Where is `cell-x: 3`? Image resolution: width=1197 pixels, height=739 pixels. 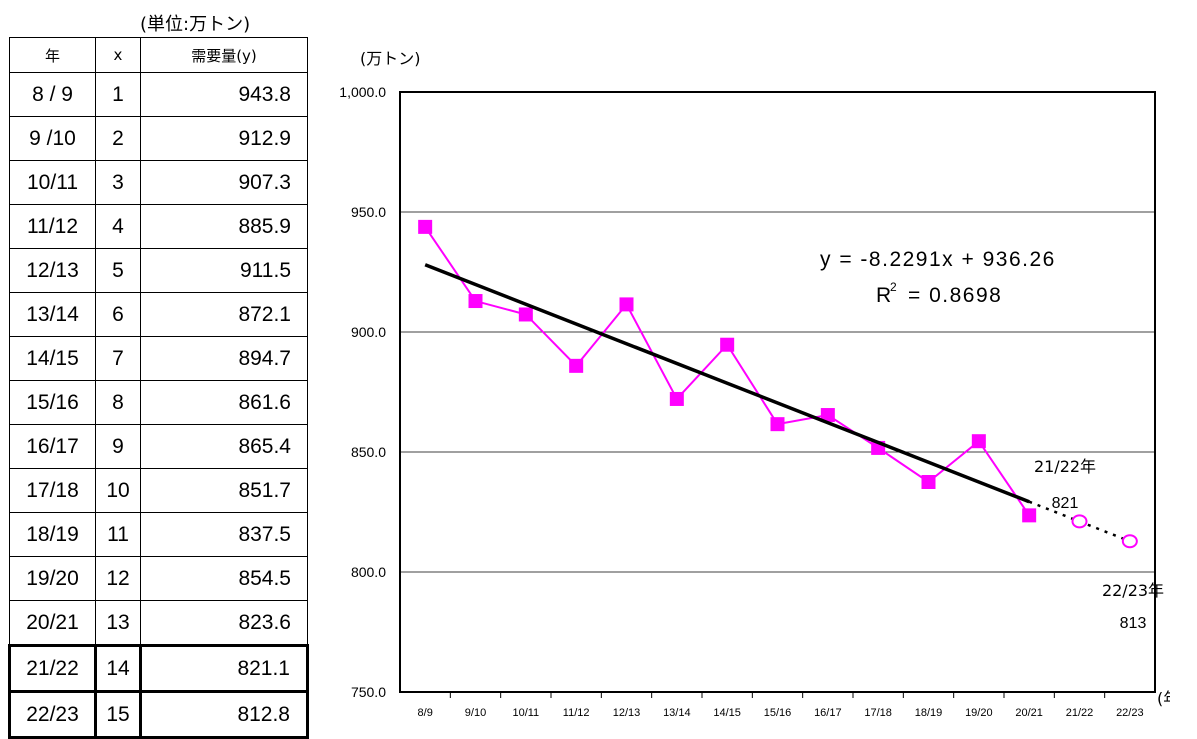 cell-x: 3 is located at coordinates (118, 182).